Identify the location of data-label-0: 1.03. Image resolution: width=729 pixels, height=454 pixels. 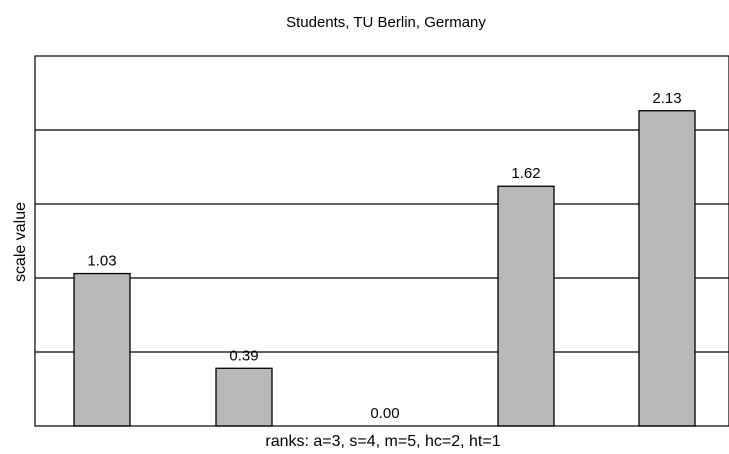
(101, 261).